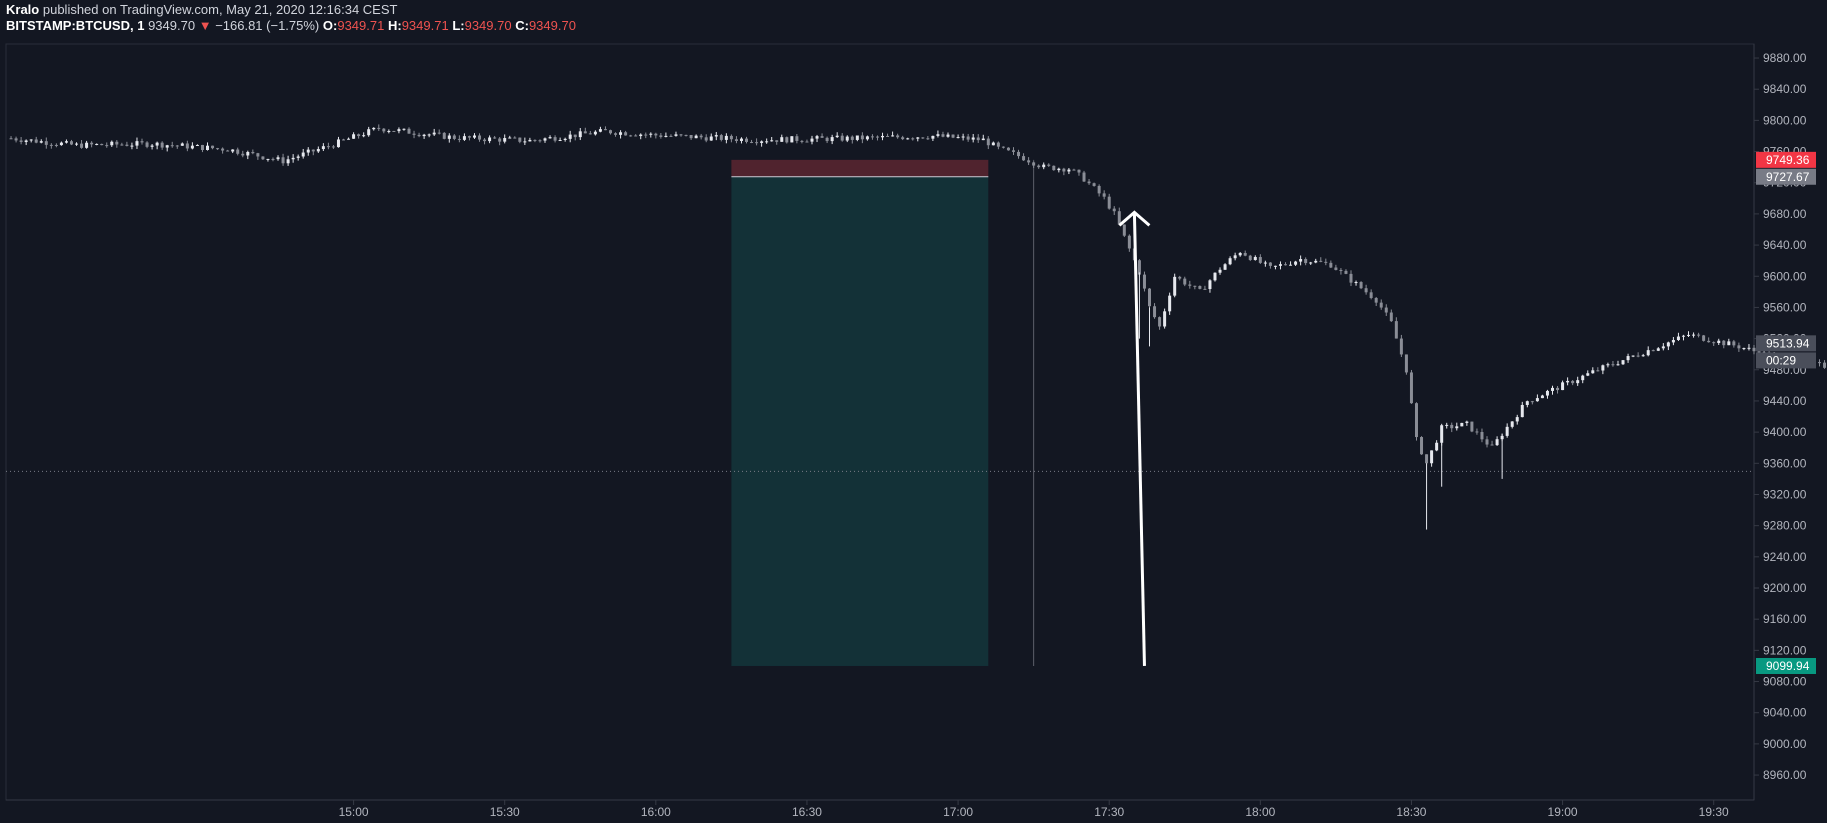 The width and height of the screenshot is (1827, 823). Describe the element at coordinates (1785, 214) in the screenshot. I see `y-tick-label: 9680.00` at that location.